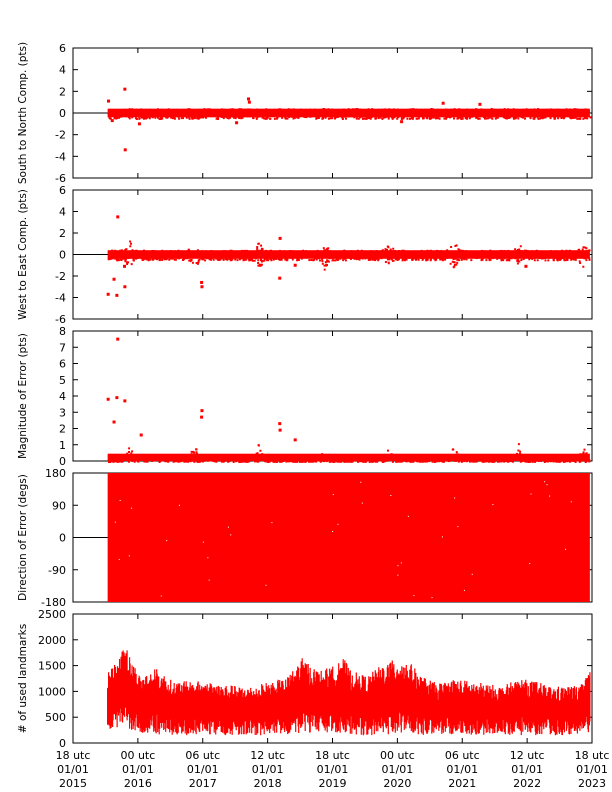 This screenshot has height=792, width=612. I want to click on direction-scatter-fill, so click(348, 537).